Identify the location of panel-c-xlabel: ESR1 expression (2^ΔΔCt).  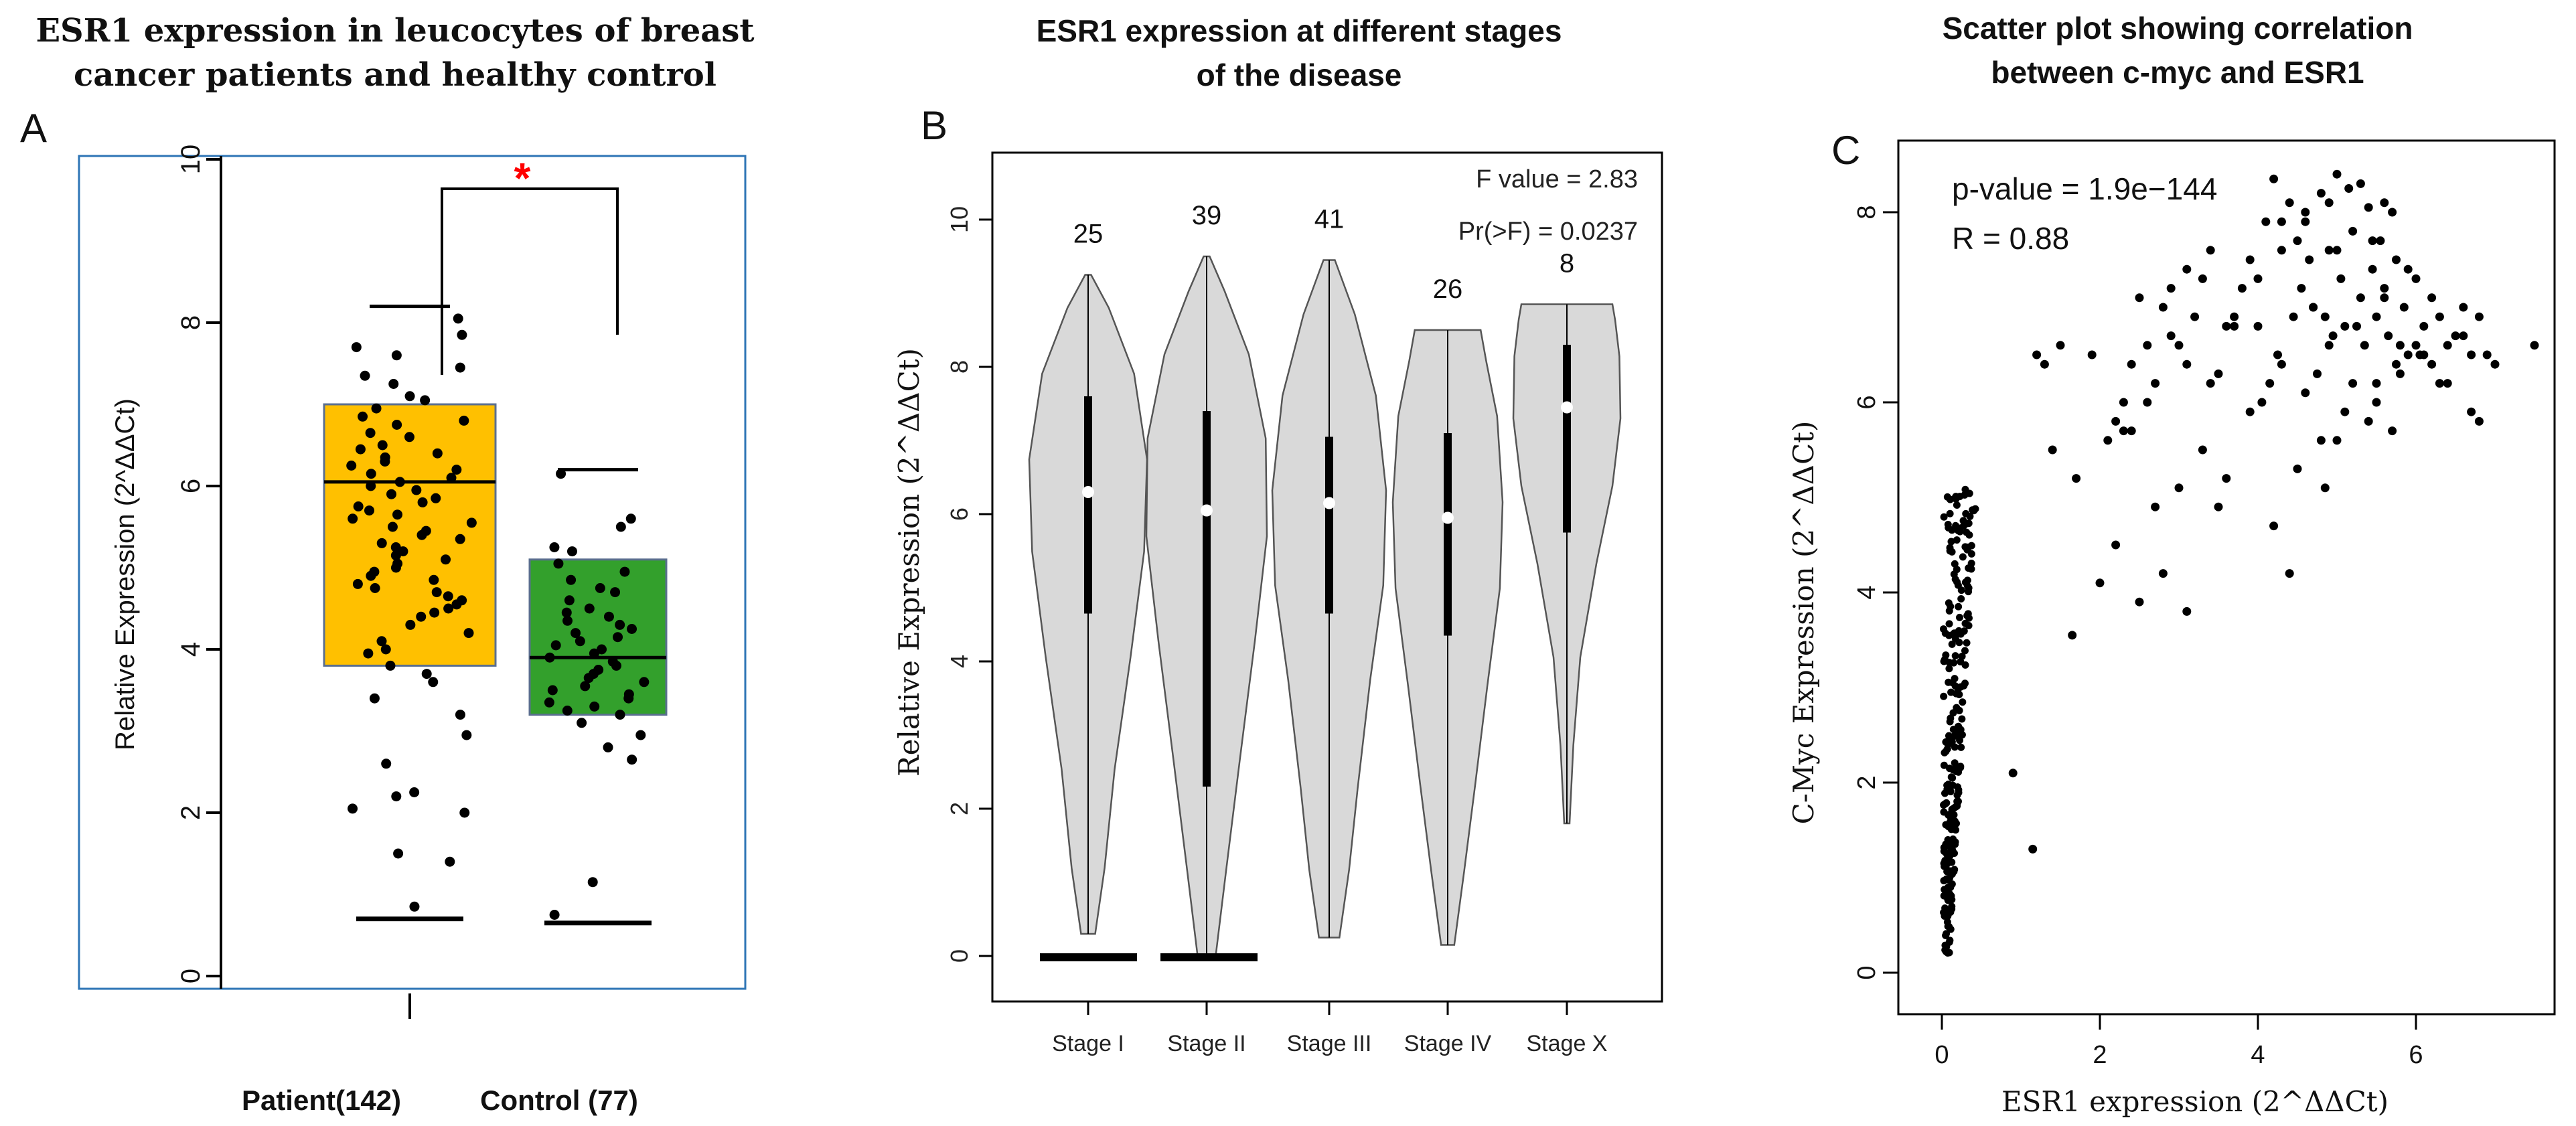
(2195, 1101).